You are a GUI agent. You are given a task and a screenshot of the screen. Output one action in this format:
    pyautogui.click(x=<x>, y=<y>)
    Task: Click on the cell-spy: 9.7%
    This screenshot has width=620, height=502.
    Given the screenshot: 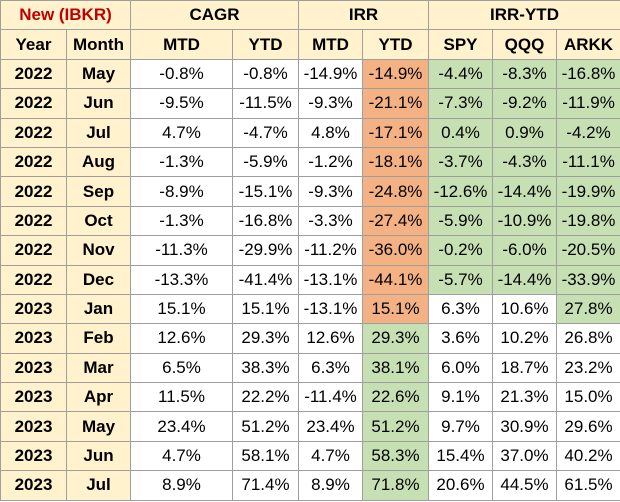 What is the action you would take?
    pyautogui.click(x=460, y=426)
    